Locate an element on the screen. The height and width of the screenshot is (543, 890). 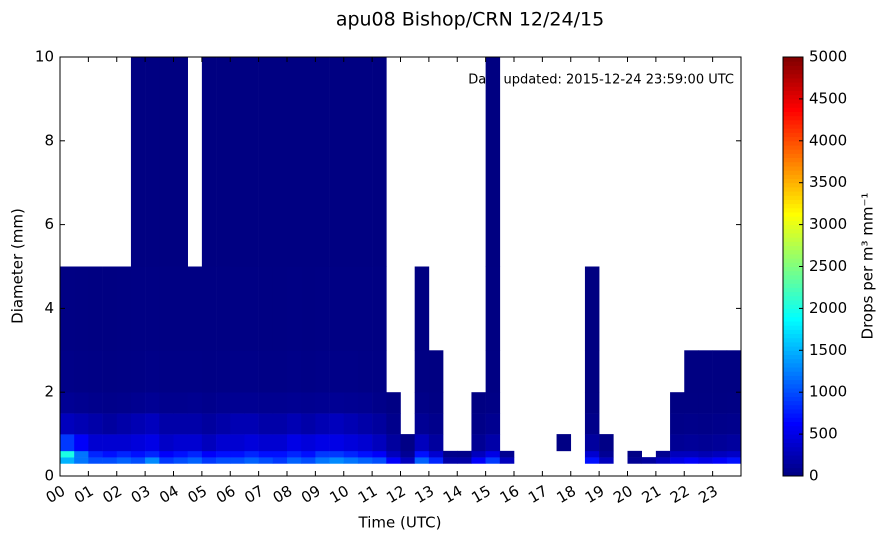
x-tick-label: 14 is located at coordinates (453, 494).